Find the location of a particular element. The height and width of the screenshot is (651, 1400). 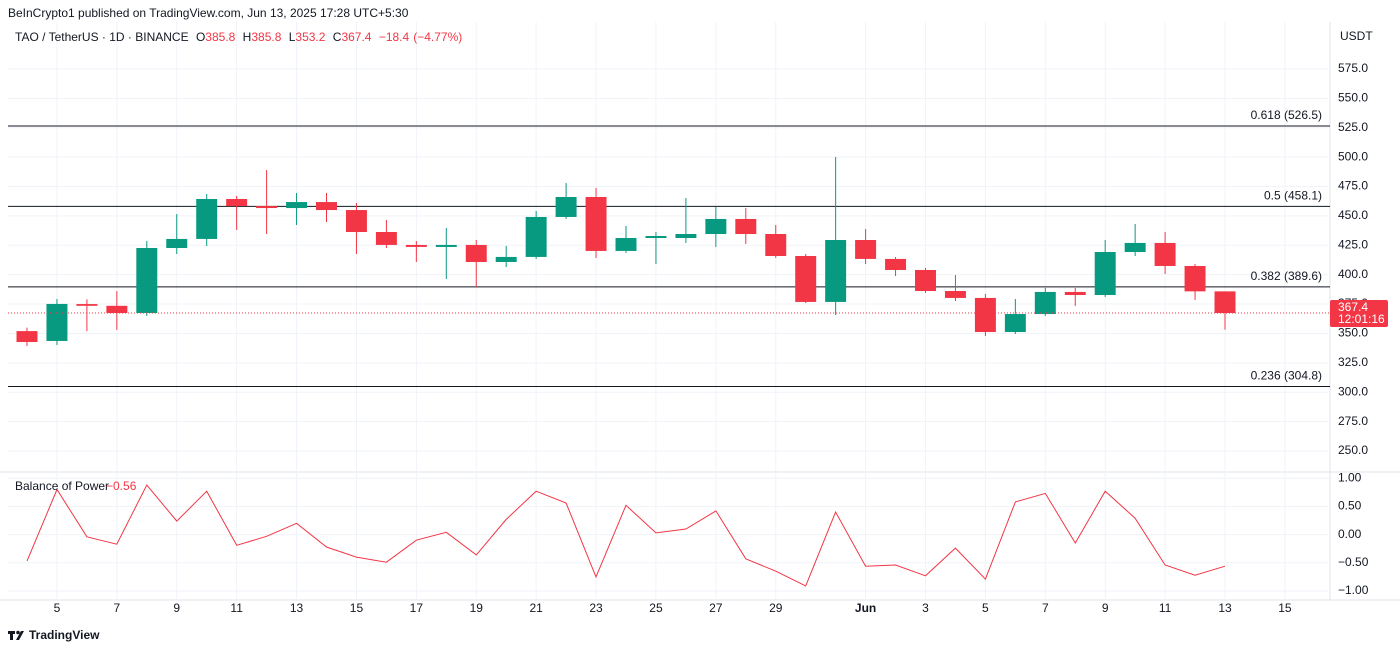

y-tick-label: 250.0 is located at coordinates (1353, 450).